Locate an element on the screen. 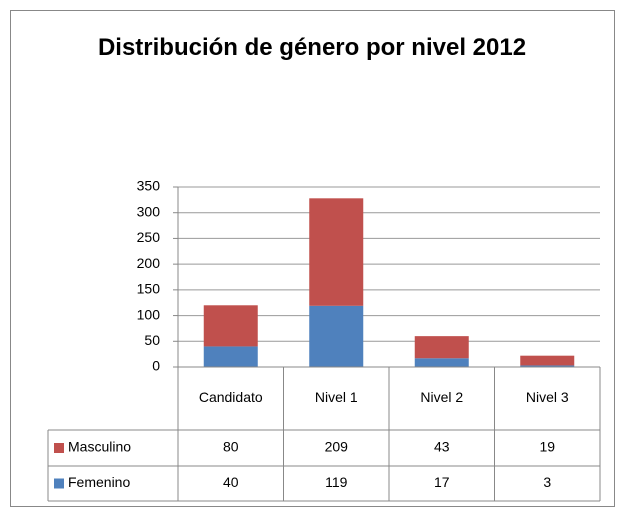 The width and height of the screenshot is (624, 512). y-tick-label: 50 is located at coordinates (152, 340).